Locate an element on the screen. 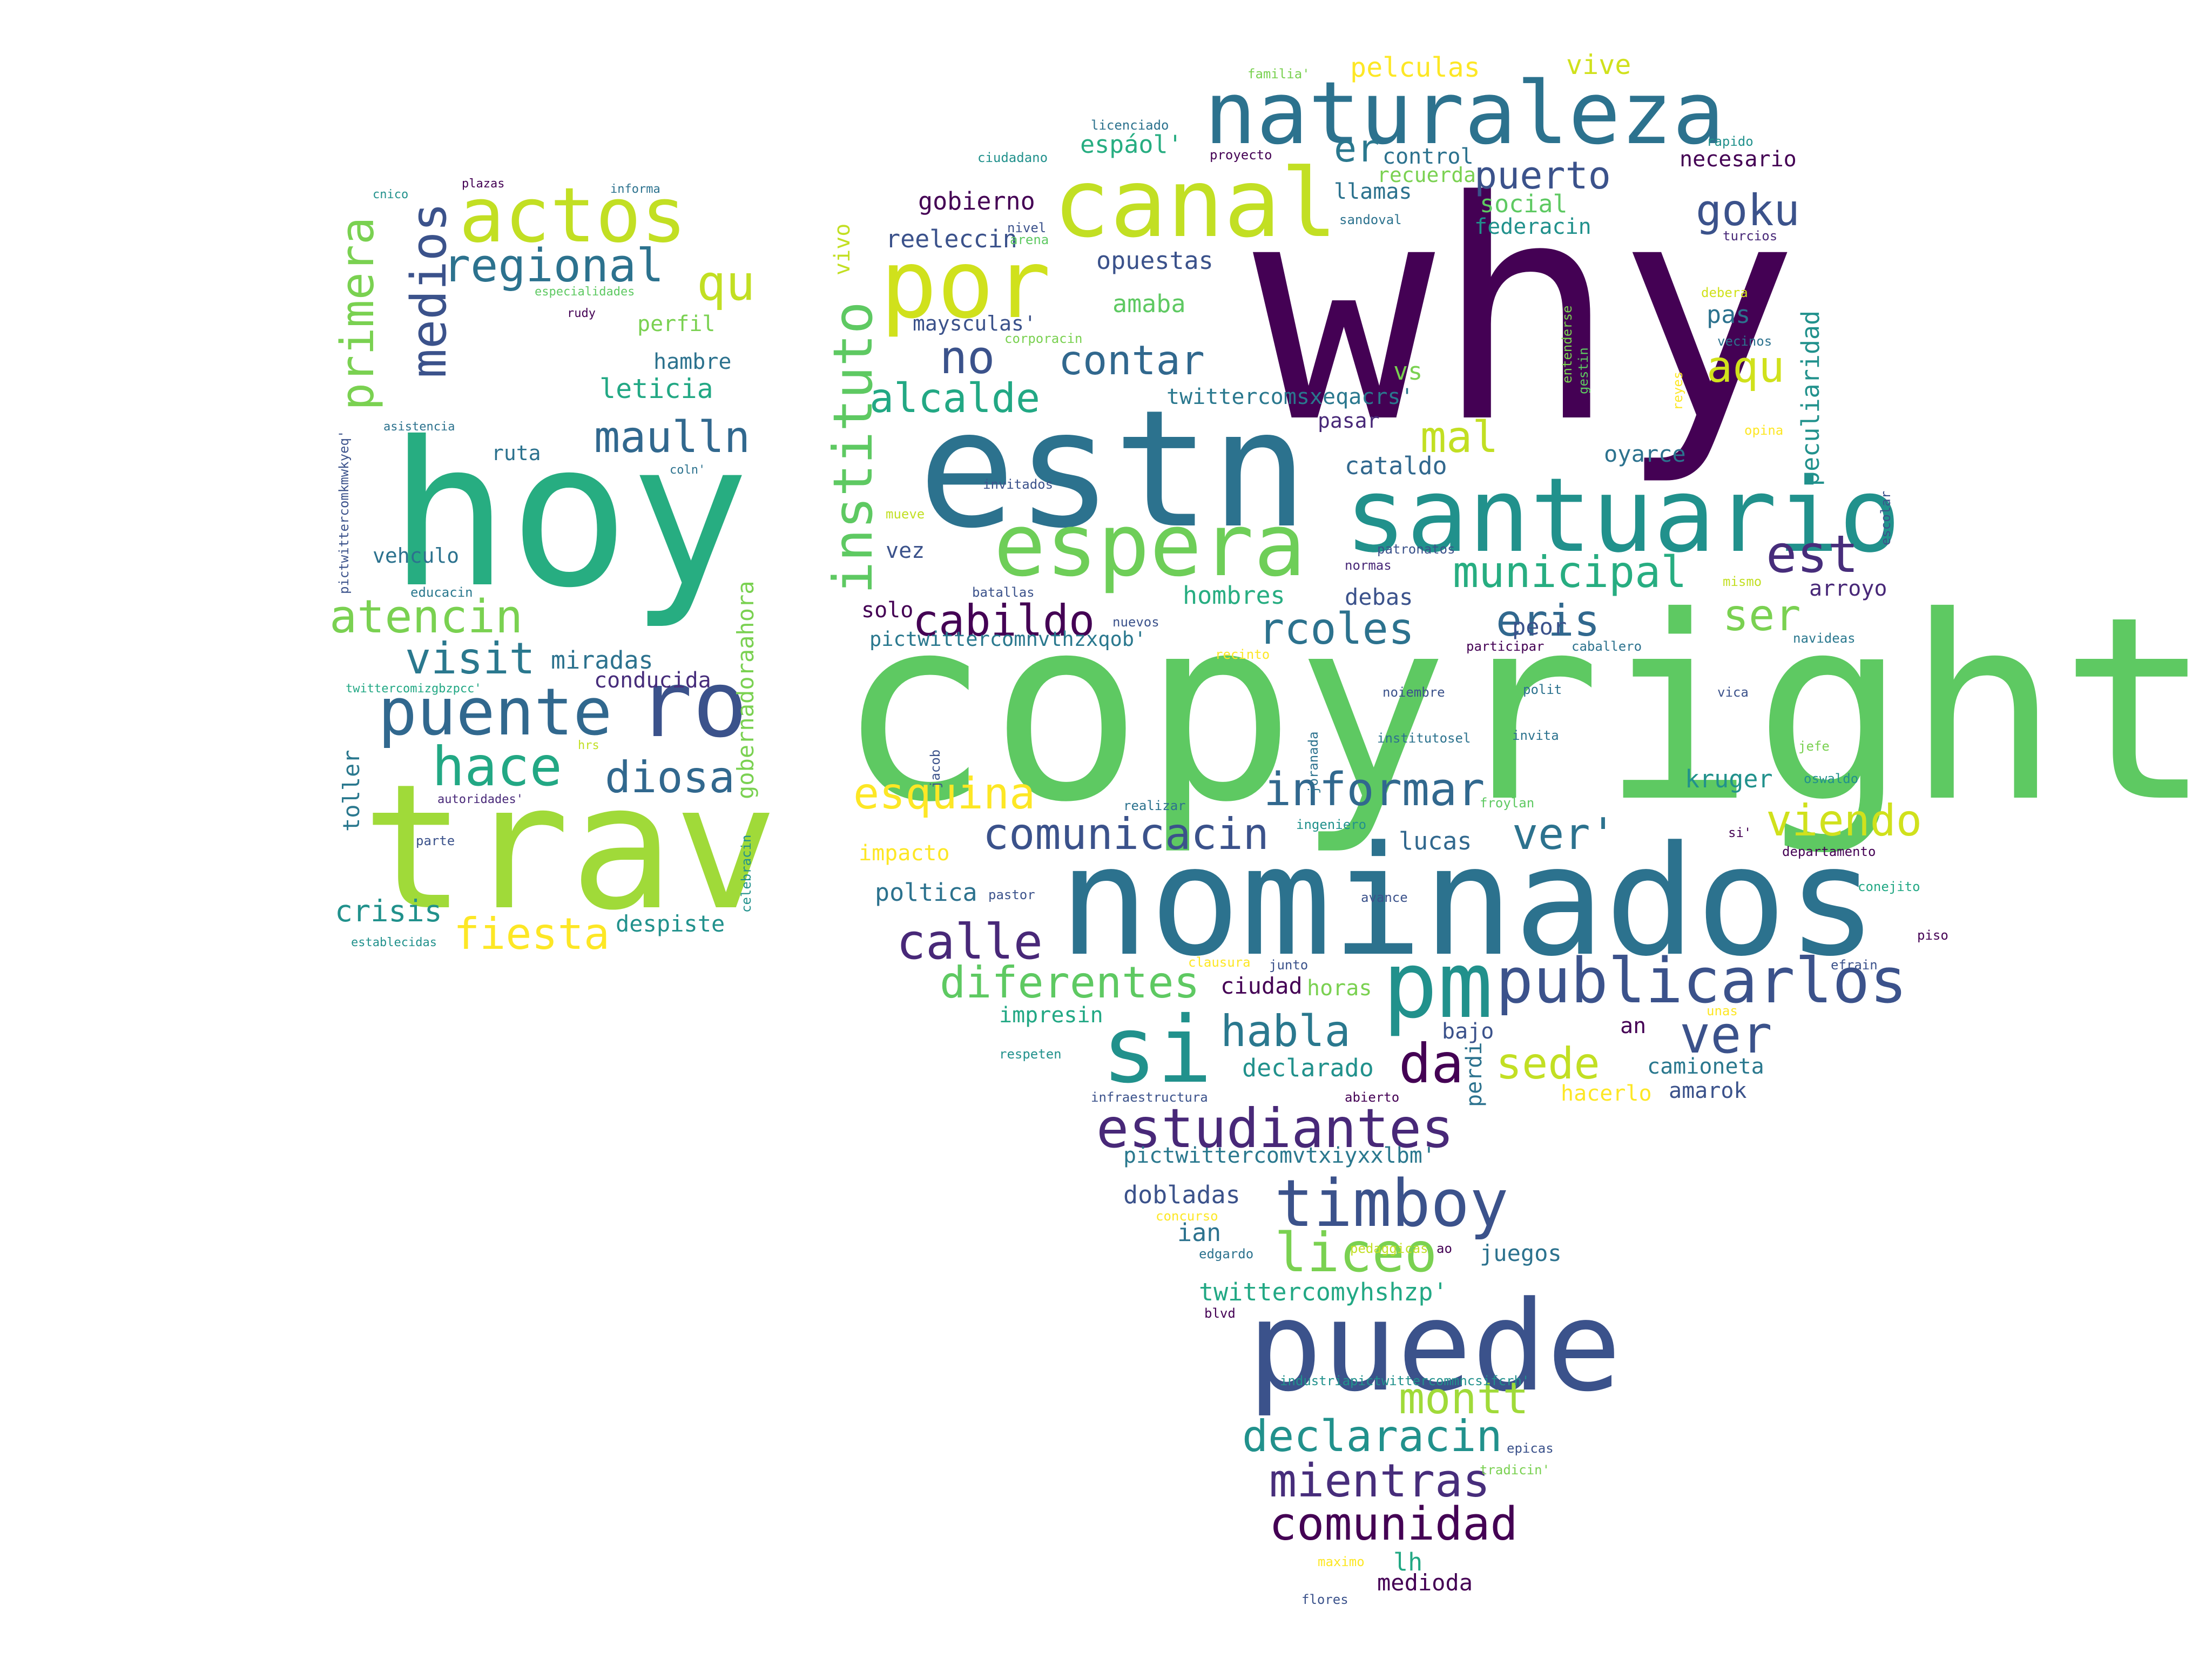 The image size is (2212, 1659). word: llamas is located at coordinates (1373, 191).